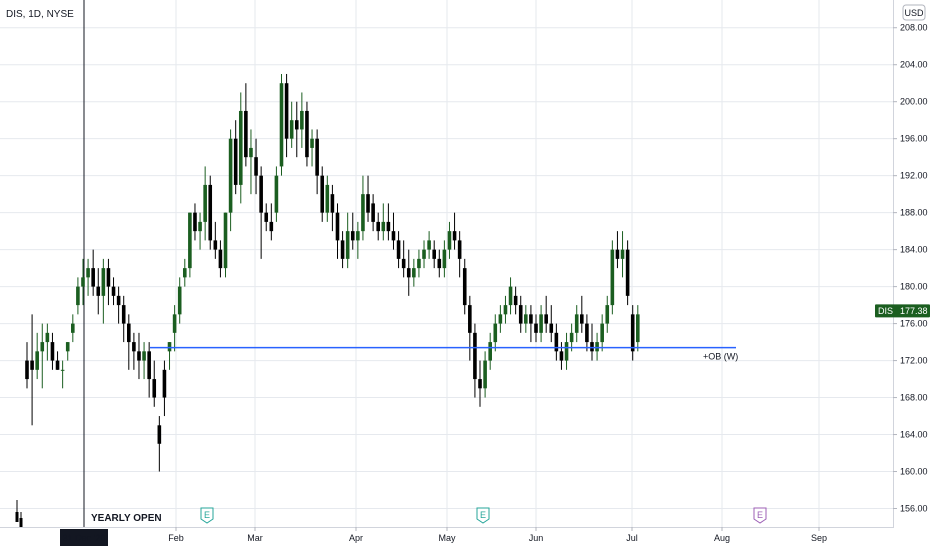 The width and height of the screenshot is (932, 550). Describe the element at coordinates (444, 354) in the screenshot. I see `ob-level: +OB (W)` at that location.